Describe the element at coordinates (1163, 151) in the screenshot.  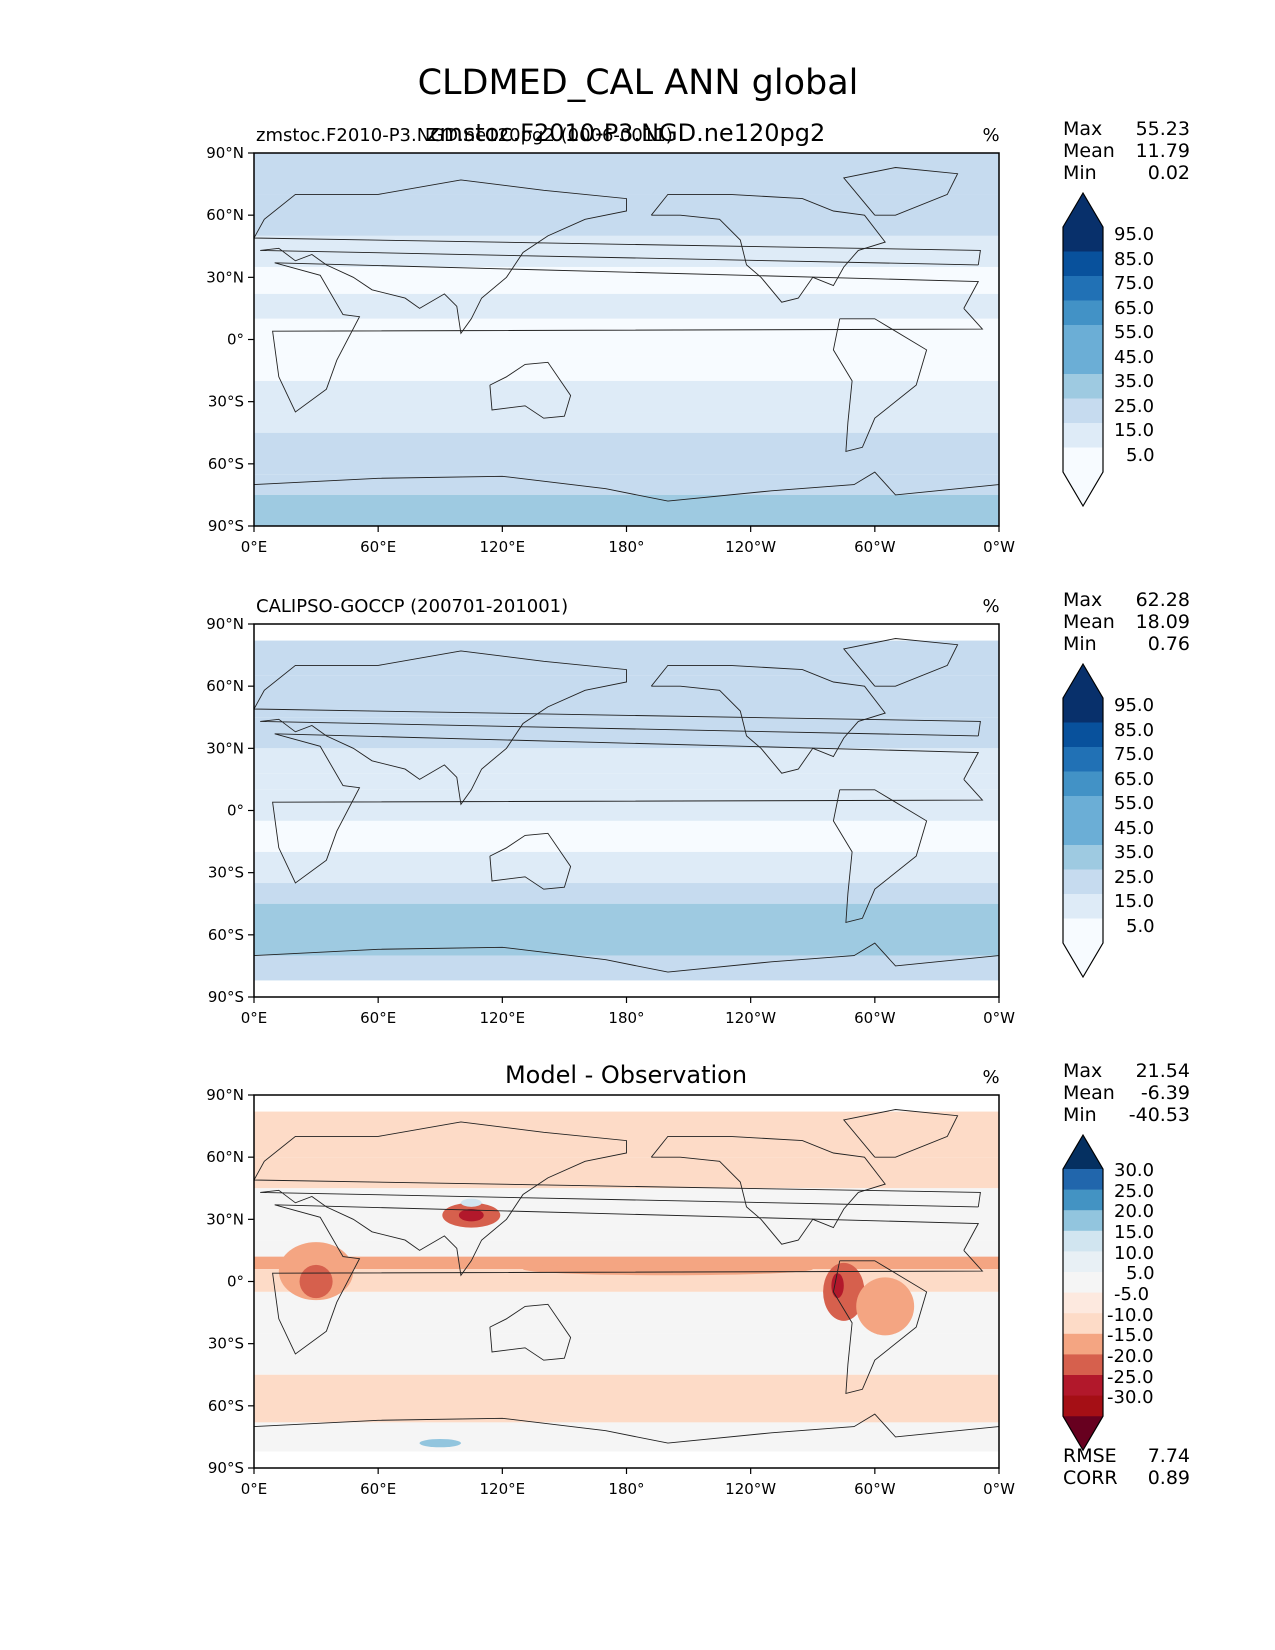
I see `stat-value-mean: 11.79` at that location.